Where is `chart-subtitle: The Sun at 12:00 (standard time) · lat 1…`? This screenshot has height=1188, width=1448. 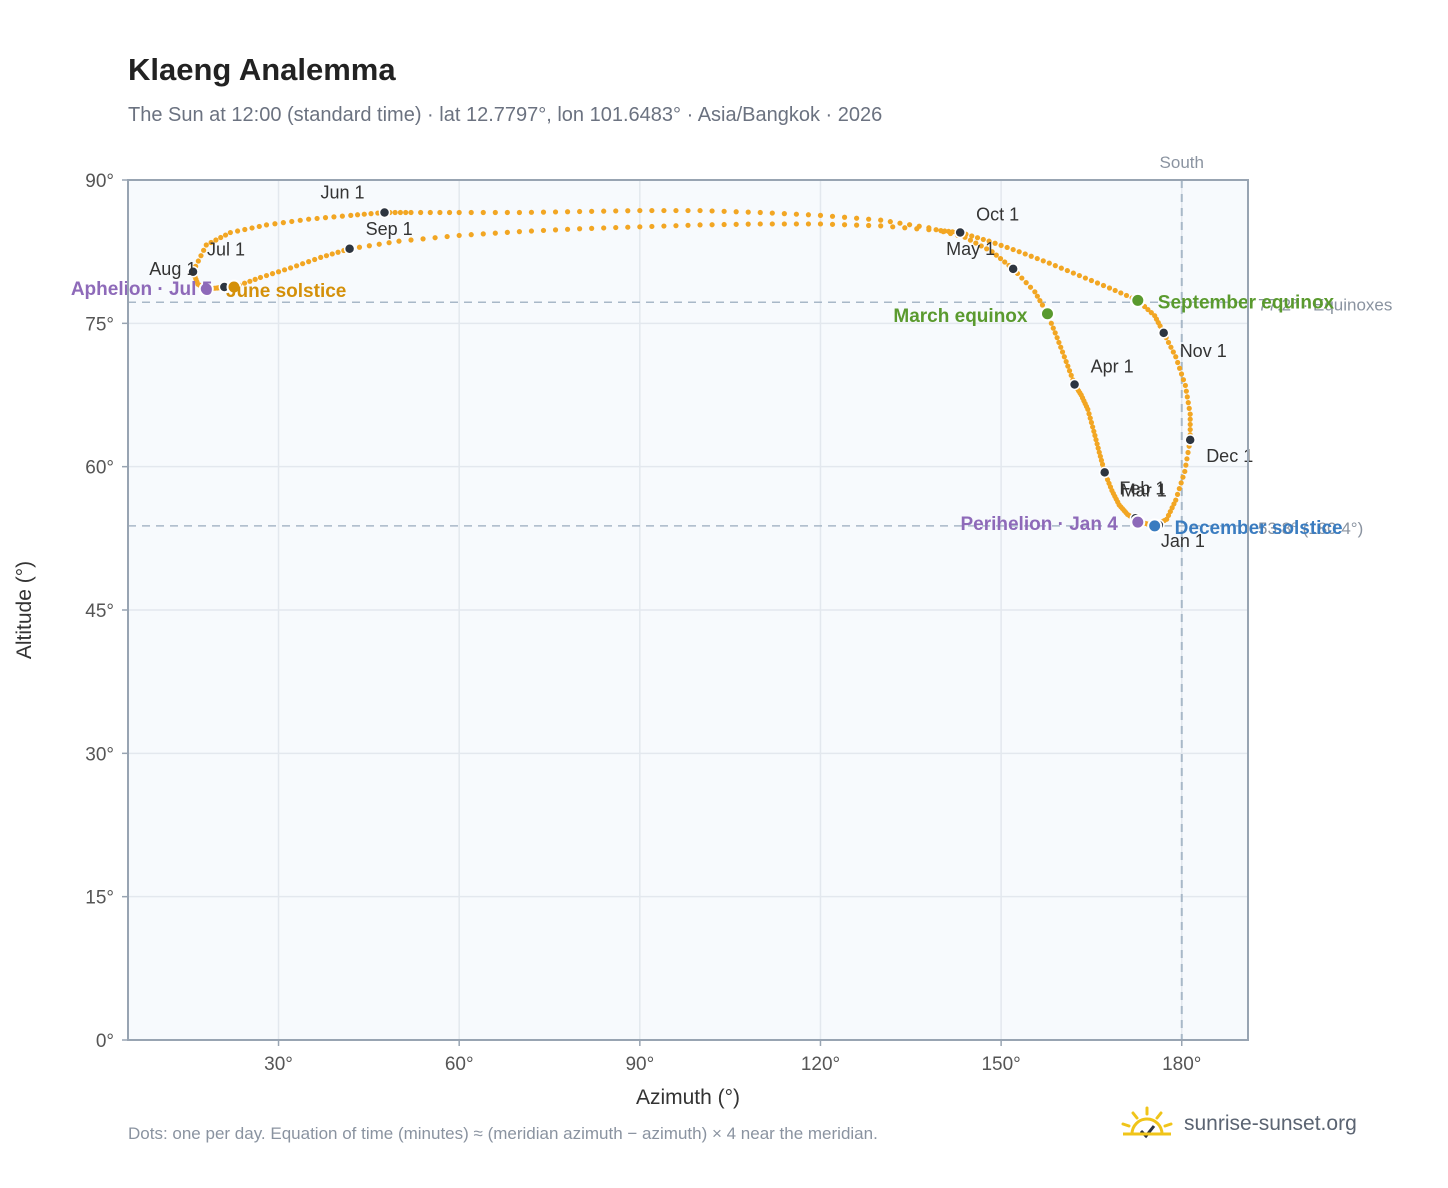
chart-subtitle: The Sun at 12:00 (standard time) · lat 1… is located at coordinates (505, 115).